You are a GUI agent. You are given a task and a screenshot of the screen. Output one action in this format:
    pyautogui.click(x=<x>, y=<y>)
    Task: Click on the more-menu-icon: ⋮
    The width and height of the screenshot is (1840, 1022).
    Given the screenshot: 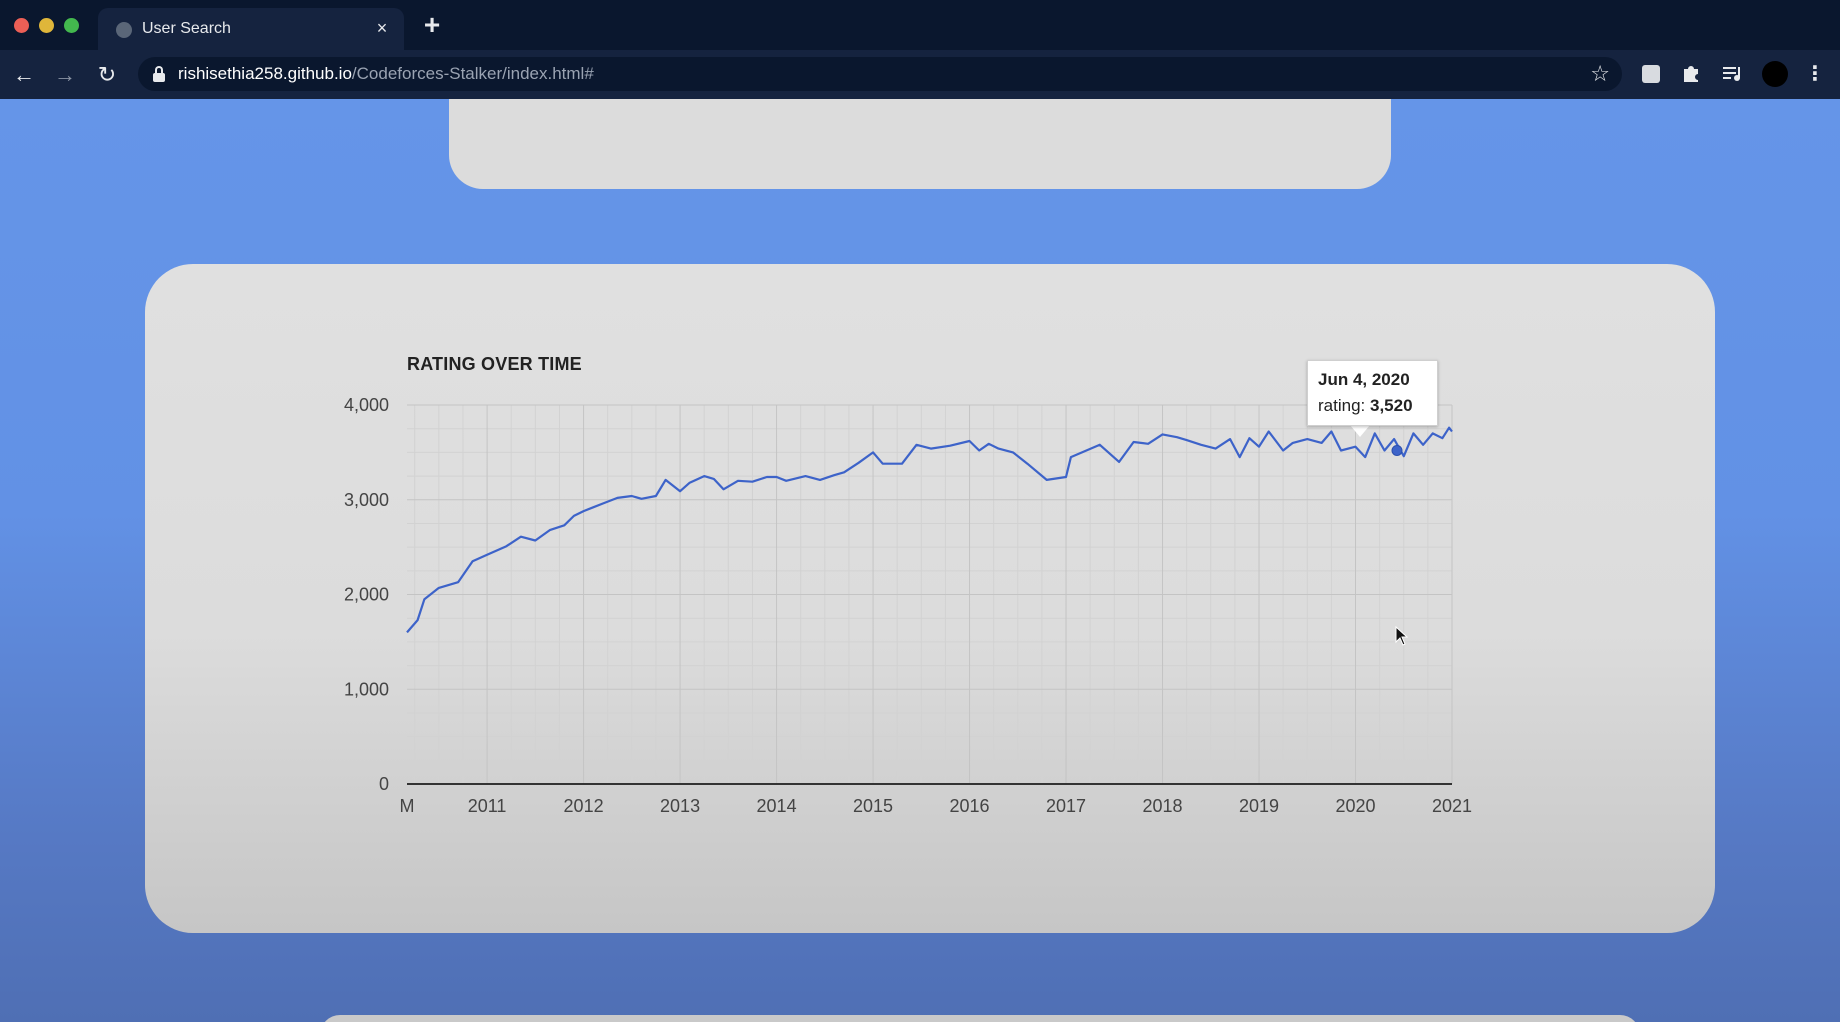 What is the action you would take?
    pyautogui.click(x=1815, y=74)
    